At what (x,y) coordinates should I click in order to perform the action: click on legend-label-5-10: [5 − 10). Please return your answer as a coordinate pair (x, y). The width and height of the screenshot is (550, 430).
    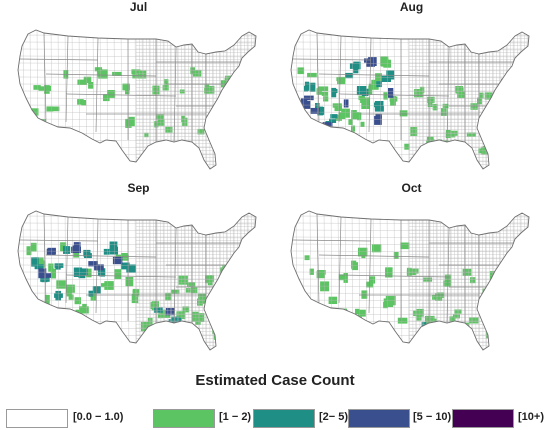
    Looking at the image, I should click on (432, 417).